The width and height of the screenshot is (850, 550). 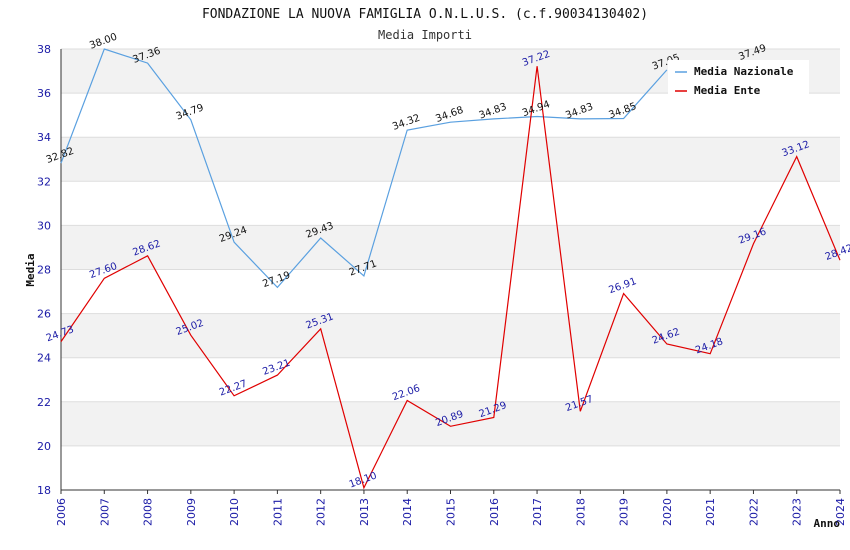 I want to click on y-tick-label: 30, so click(x=44, y=225).